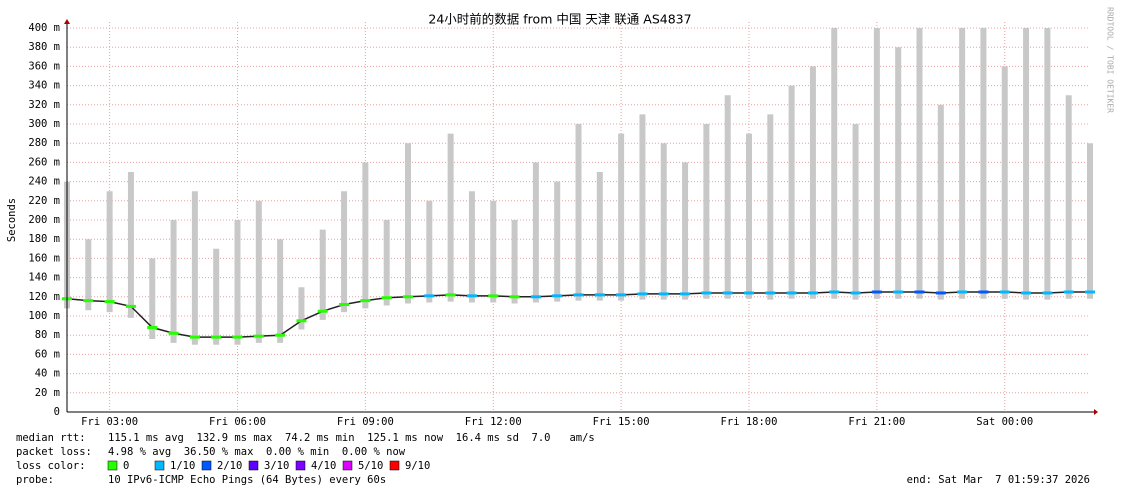 The height and width of the screenshot is (498, 1121). Describe the element at coordinates (229, 466) in the screenshot. I see `loss-label: 2/10` at that location.